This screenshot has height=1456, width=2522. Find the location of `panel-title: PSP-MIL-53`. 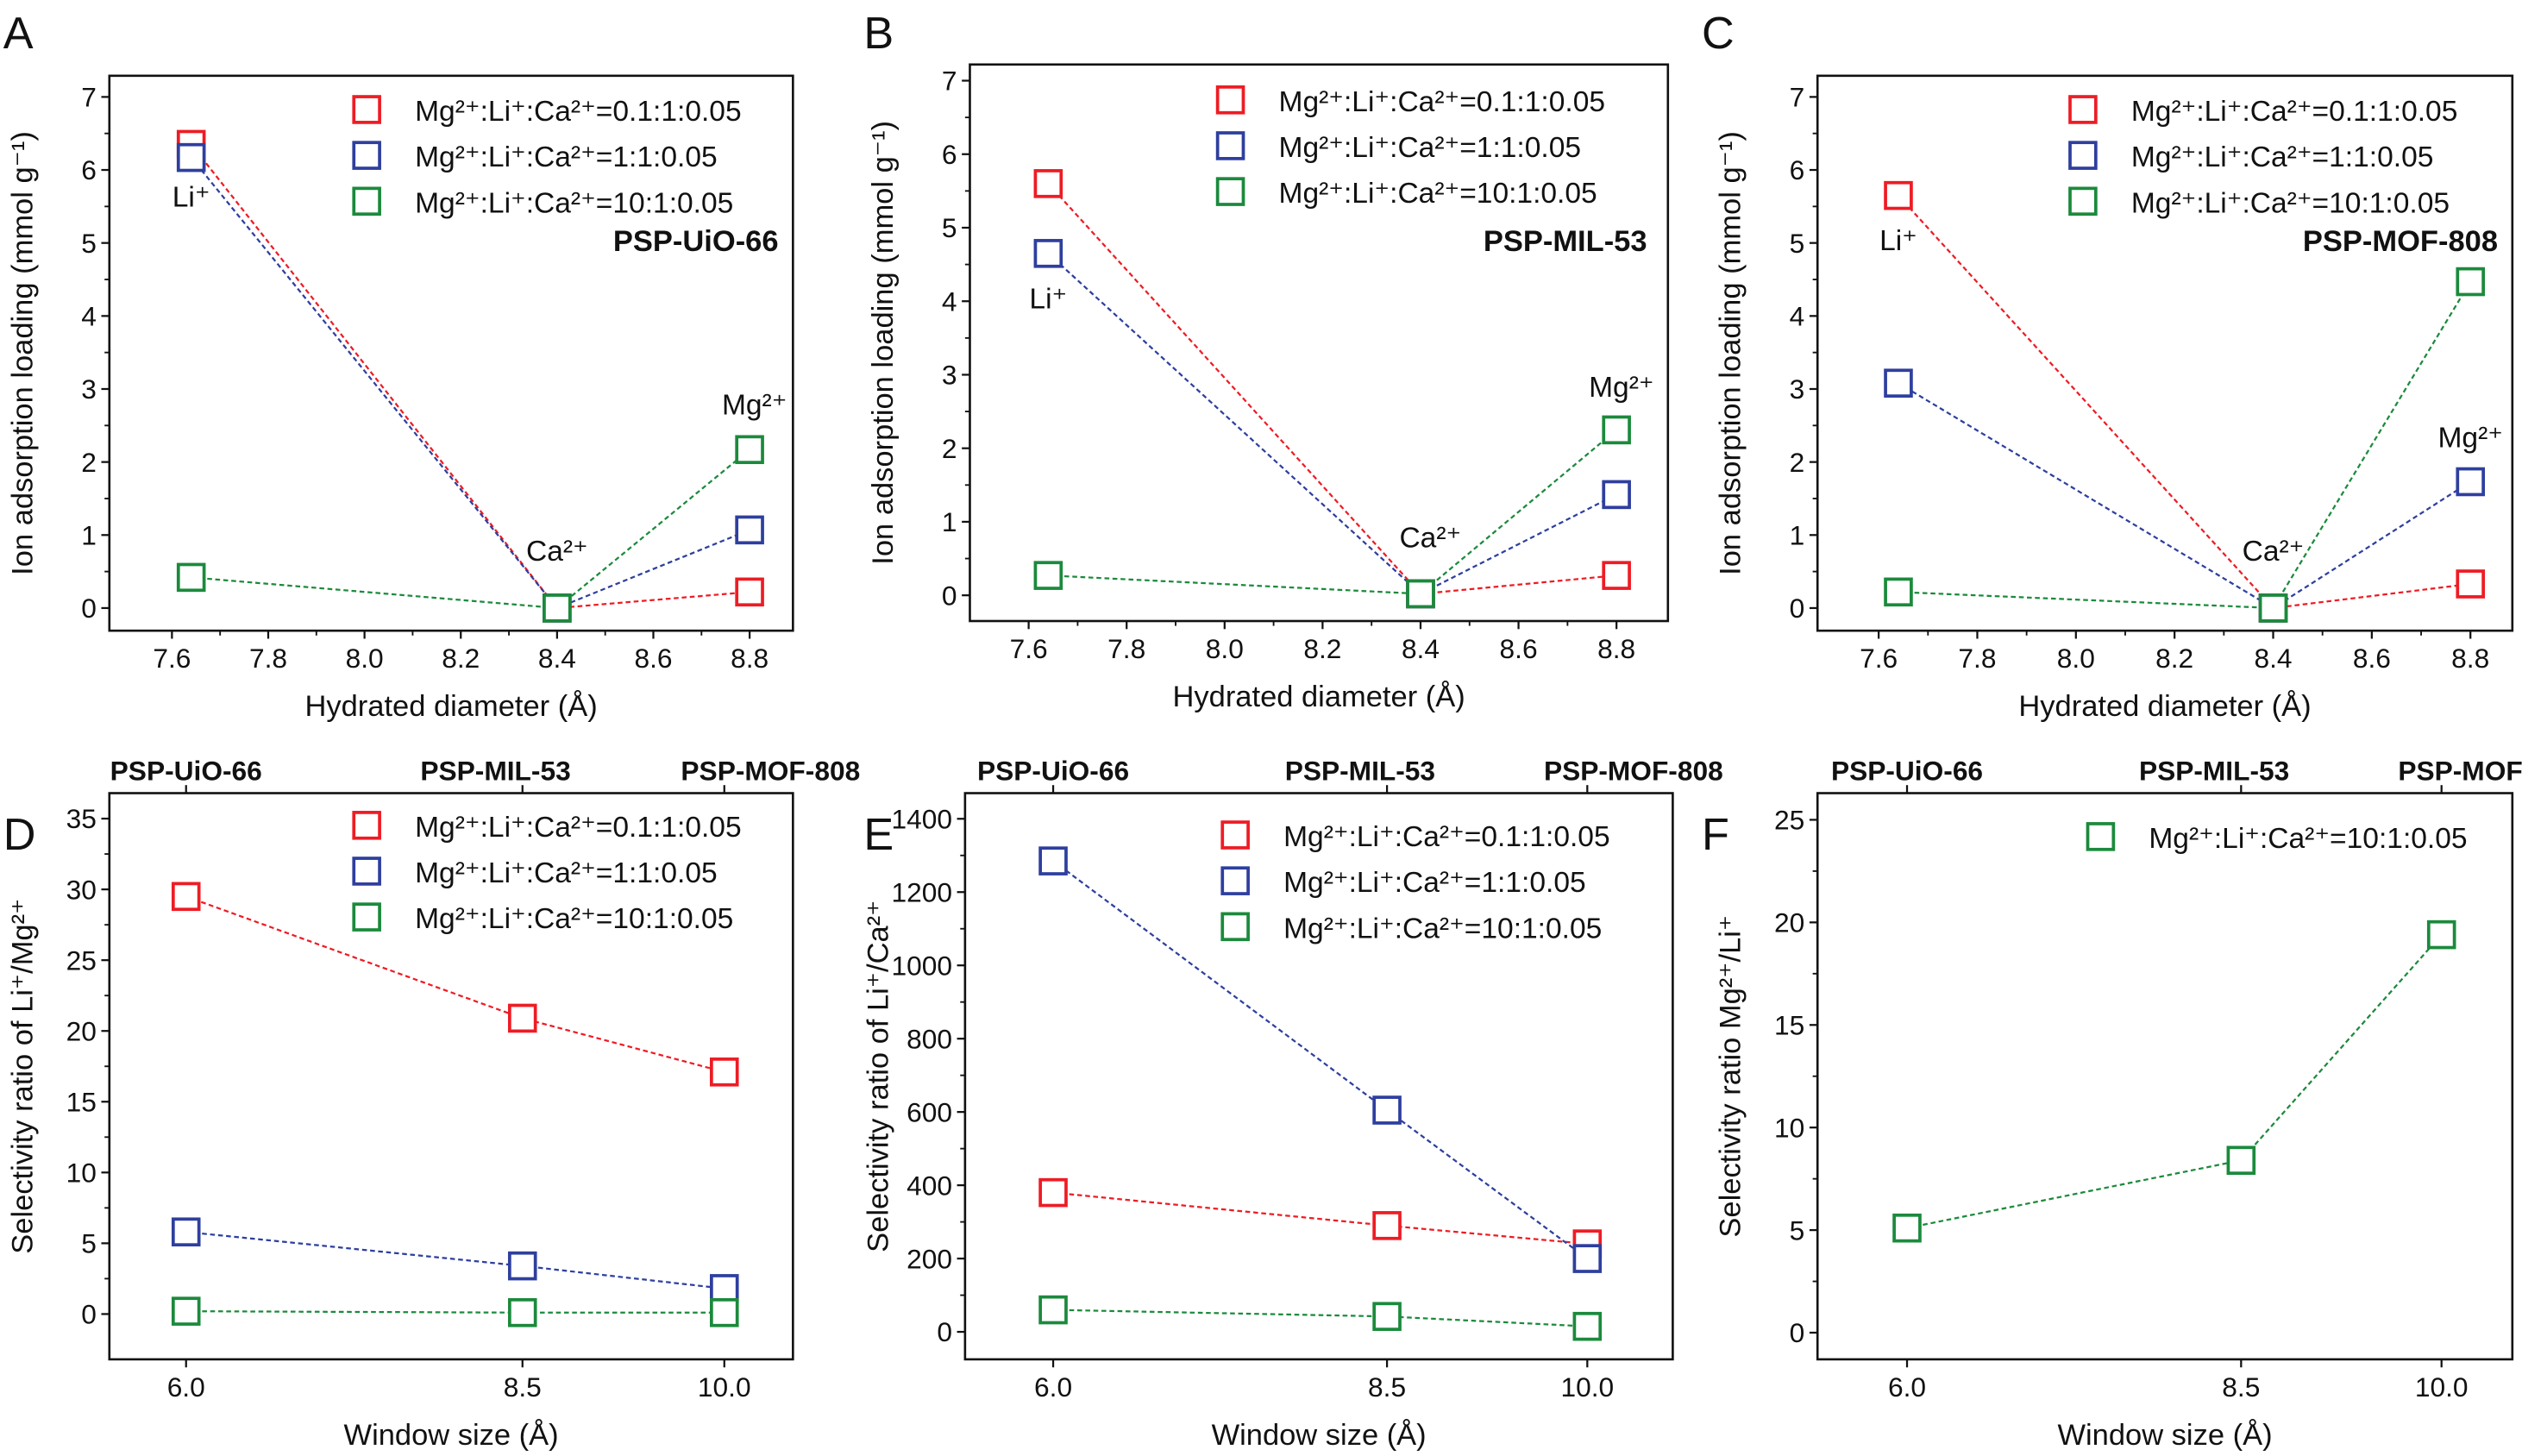

panel-title: PSP-MIL-53 is located at coordinates (1566, 242).